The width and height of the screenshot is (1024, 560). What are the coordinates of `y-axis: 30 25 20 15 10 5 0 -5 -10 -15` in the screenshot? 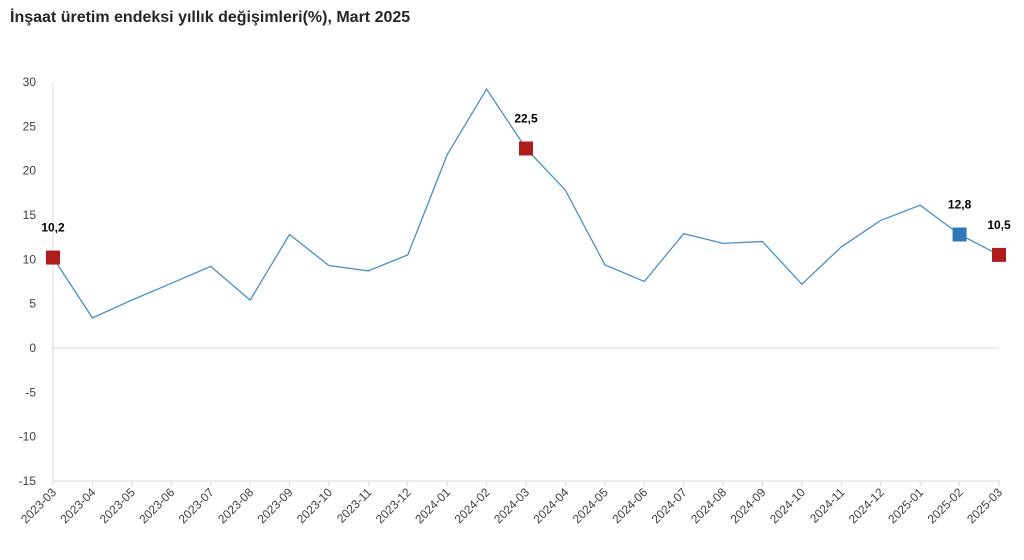 It's located at (36, 281).